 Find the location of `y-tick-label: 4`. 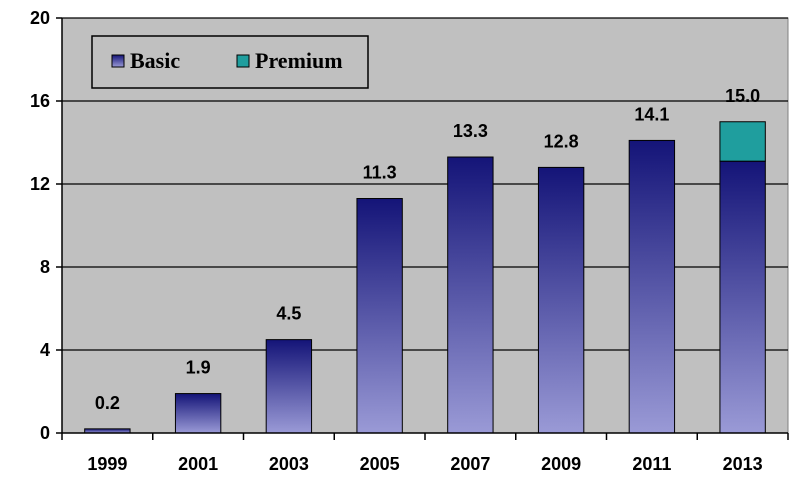

y-tick-label: 4 is located at coordinates (45, 350).